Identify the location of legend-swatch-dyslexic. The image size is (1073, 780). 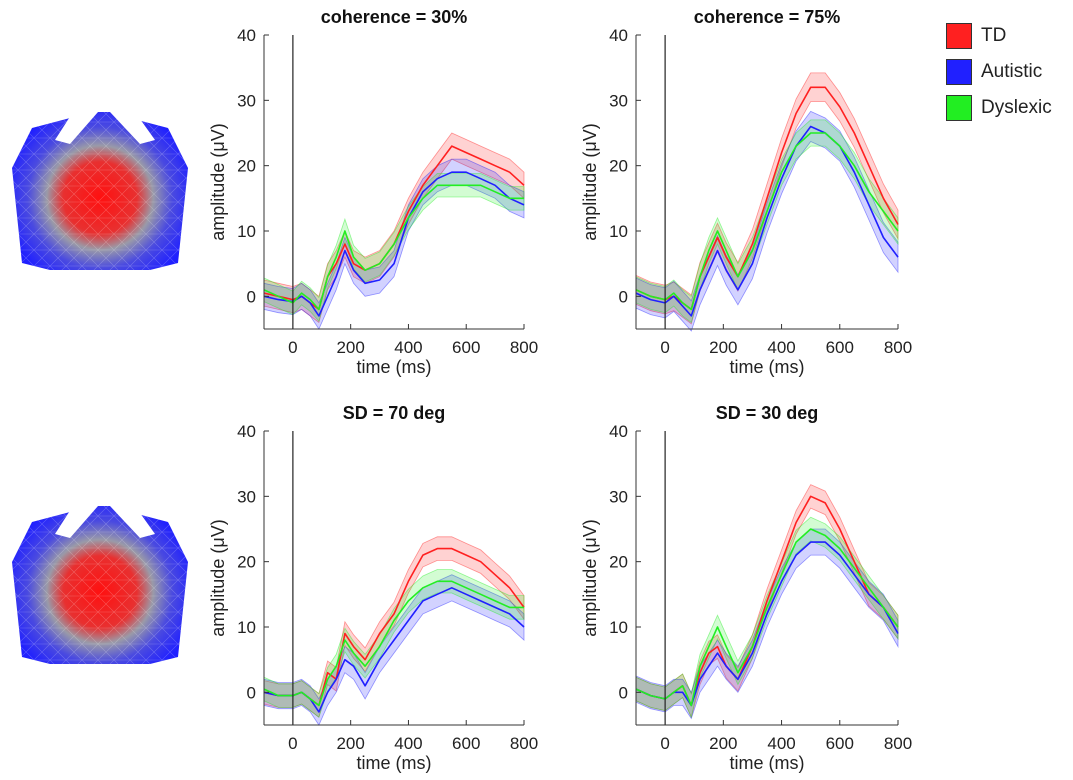
(959, 108).